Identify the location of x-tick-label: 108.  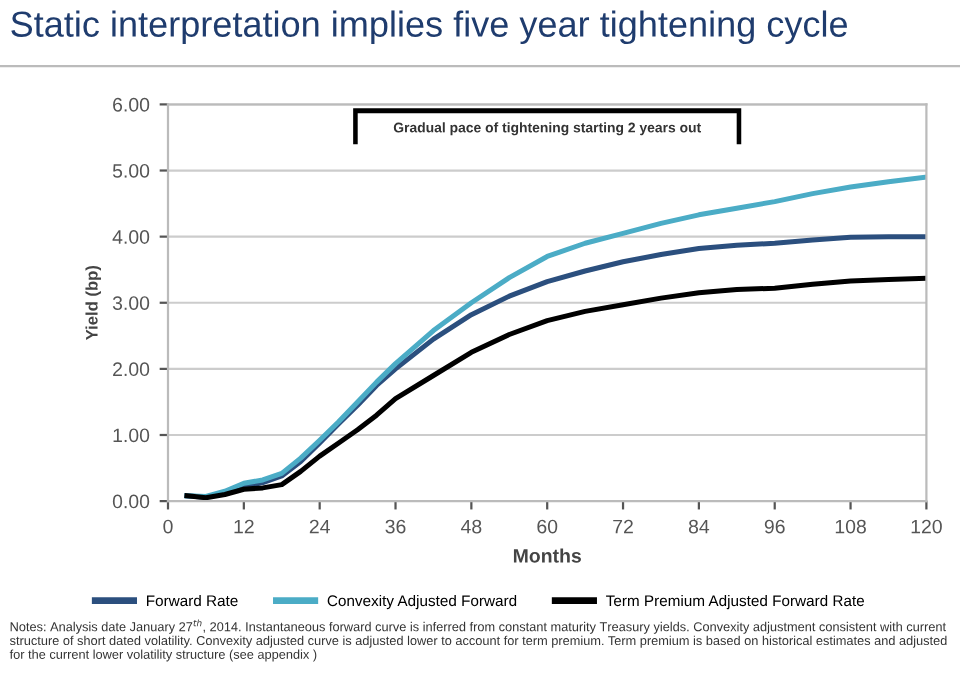
(850, 526).